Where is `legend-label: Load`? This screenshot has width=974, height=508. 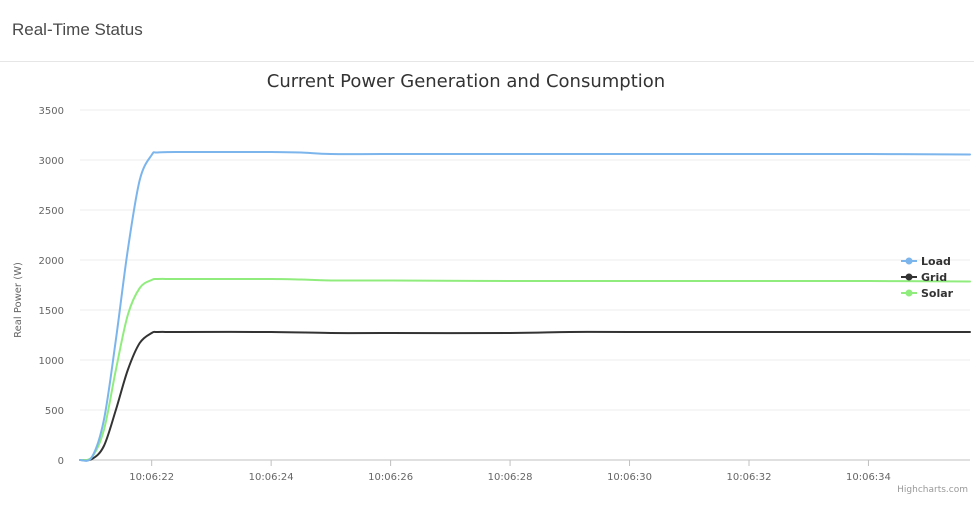 legend-label: Load is located at coordinates (936, 261).